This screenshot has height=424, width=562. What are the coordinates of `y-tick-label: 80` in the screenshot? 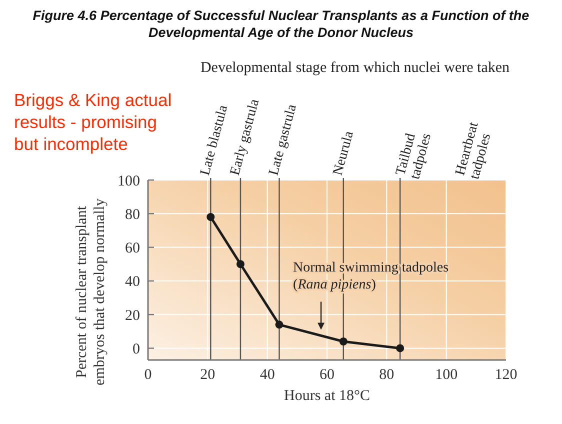 It's located at (132, 214).